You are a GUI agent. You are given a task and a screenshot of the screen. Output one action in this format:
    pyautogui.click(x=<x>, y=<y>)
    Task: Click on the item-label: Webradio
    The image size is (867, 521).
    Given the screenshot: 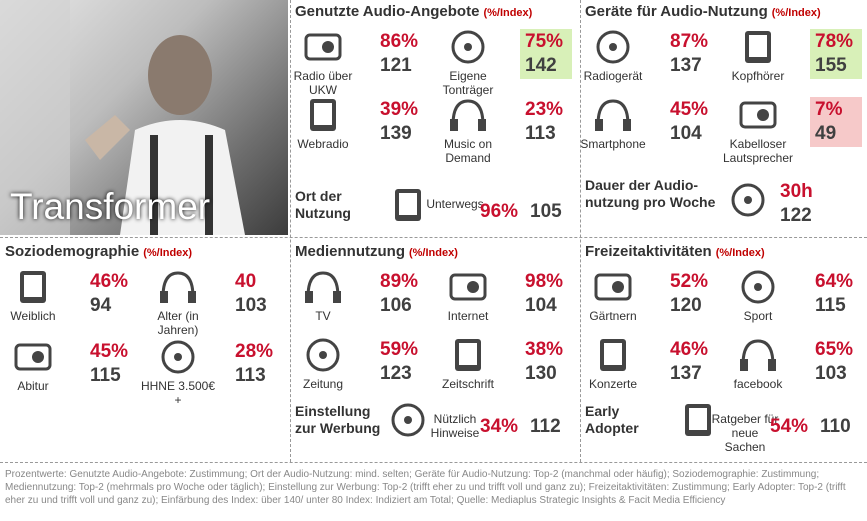 What is the action you would take?
    pyautogui.click(x=323, y=144)
    